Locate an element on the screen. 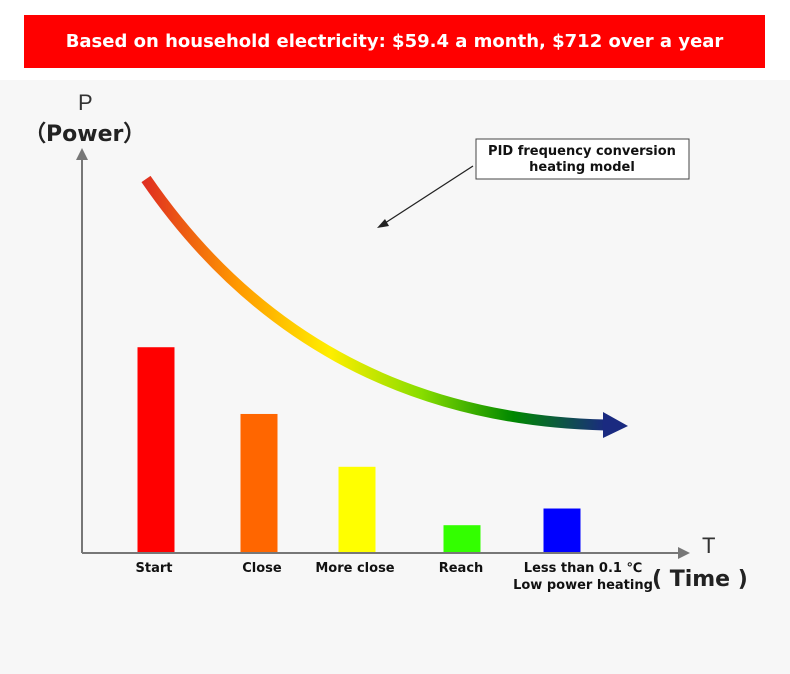 The width and height of the screenshot is (790, 674). trend-arrowhead is located at coordinates (615, 425).